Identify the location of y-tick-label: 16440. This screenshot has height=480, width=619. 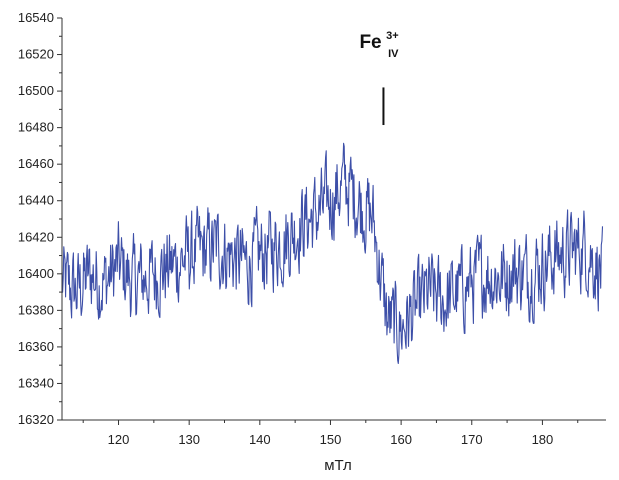
(36, 200).